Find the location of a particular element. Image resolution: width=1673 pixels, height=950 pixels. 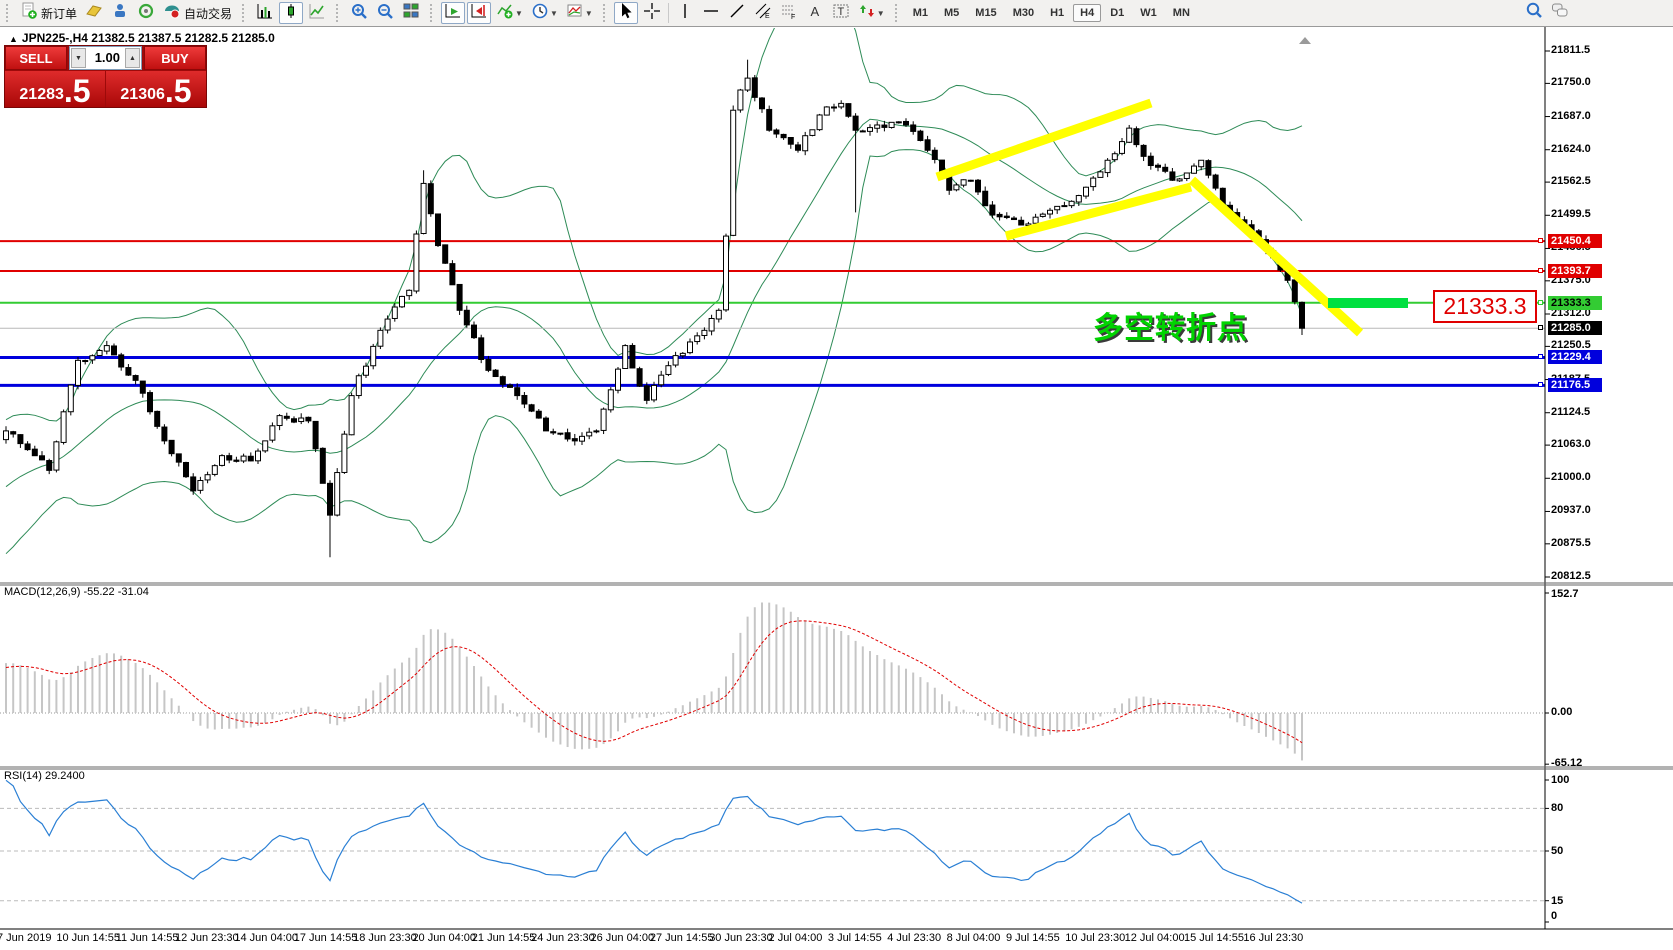

chat-button is located at coordinates (1560, 12).